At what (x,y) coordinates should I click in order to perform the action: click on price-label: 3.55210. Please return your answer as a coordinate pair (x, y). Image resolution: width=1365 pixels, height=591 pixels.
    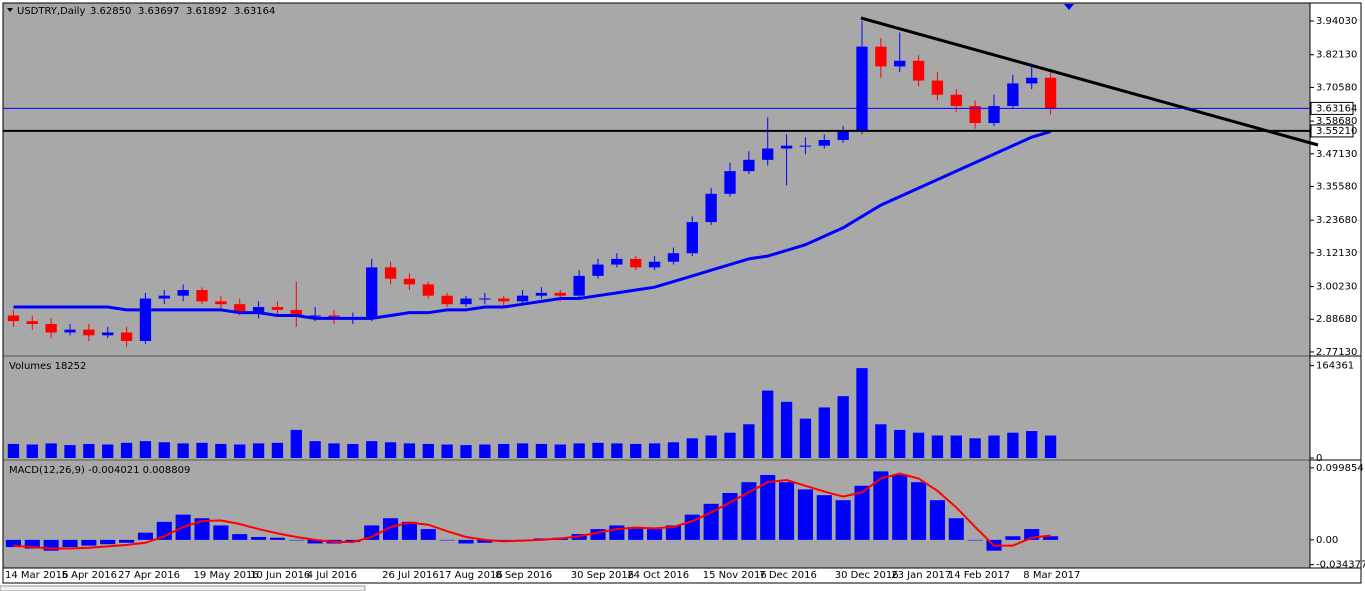
    Looking at the image, I should click on (1336, 131).